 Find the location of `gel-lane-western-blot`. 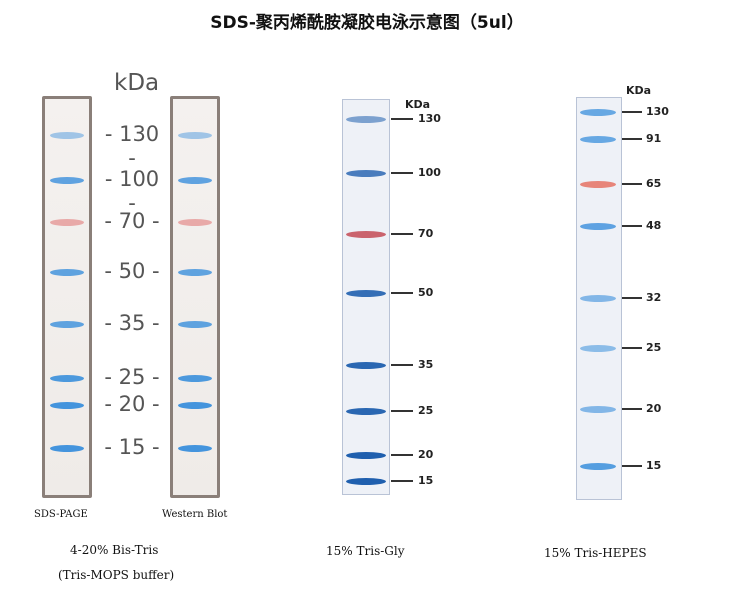

gel-lane-western-blot is located at coordinates (195, 297).